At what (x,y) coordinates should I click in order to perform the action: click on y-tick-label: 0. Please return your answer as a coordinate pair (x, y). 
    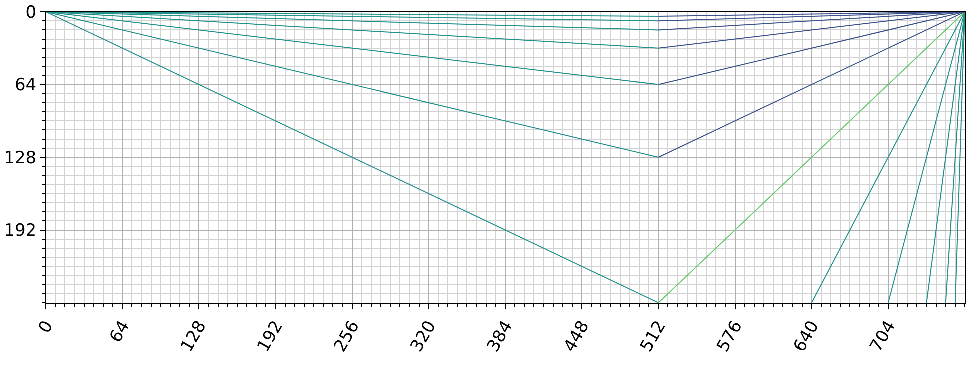
    Looking at the image, I should click on (31, 12).